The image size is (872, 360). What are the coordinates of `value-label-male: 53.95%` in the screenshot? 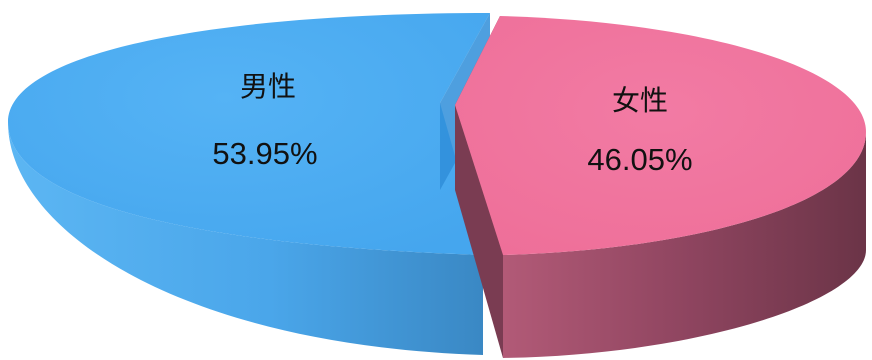 It's located at (264, 153).